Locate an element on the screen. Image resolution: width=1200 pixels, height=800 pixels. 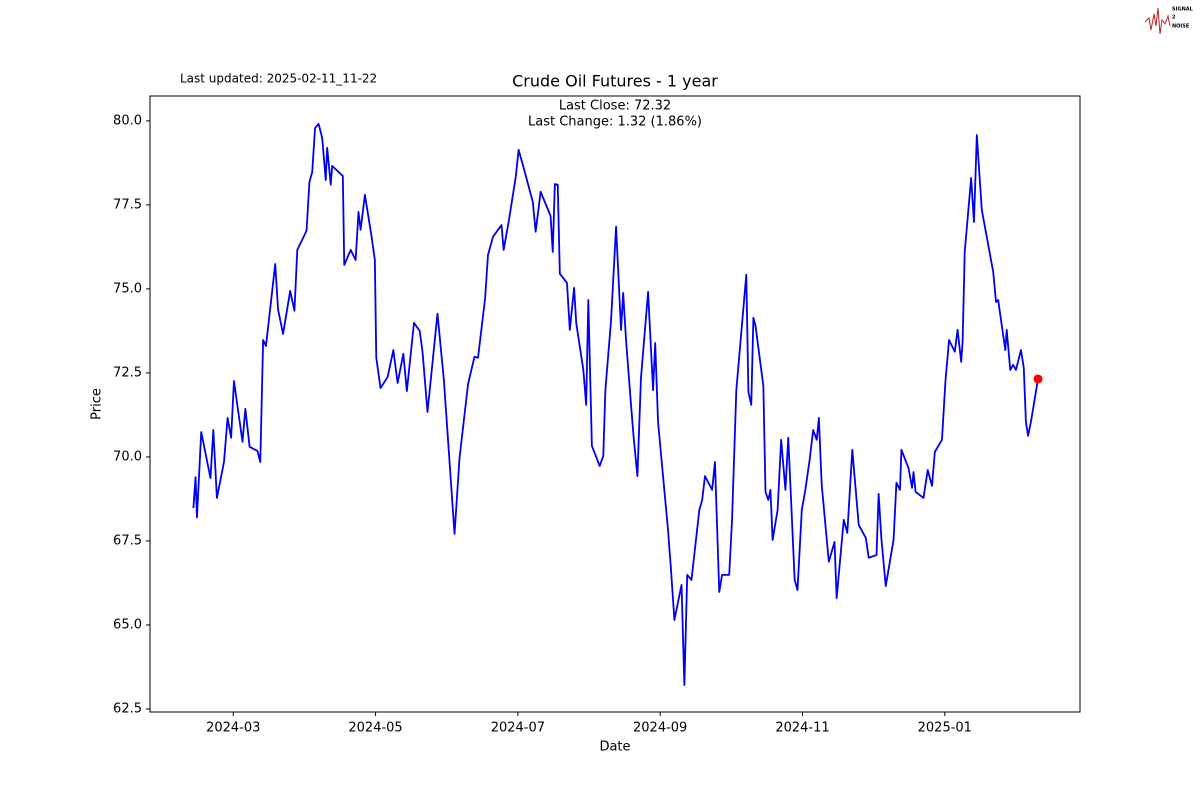
logo-wave is located at coordinates (1157, 21).